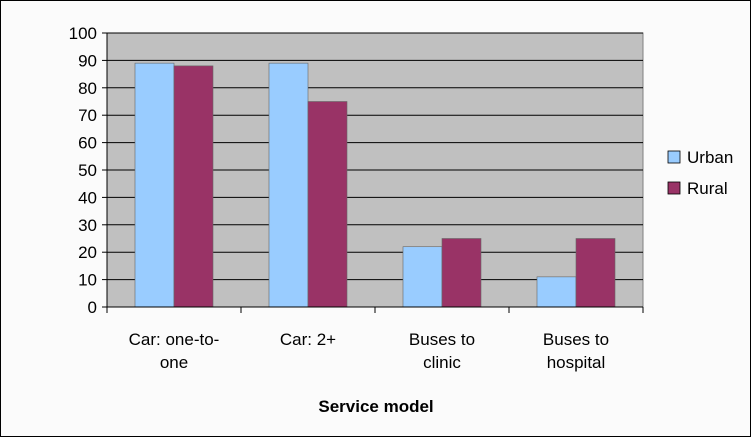  Describe the element at coordinates (87, 143) in the screenshot. I see `y-tick-label: 60` at that location.